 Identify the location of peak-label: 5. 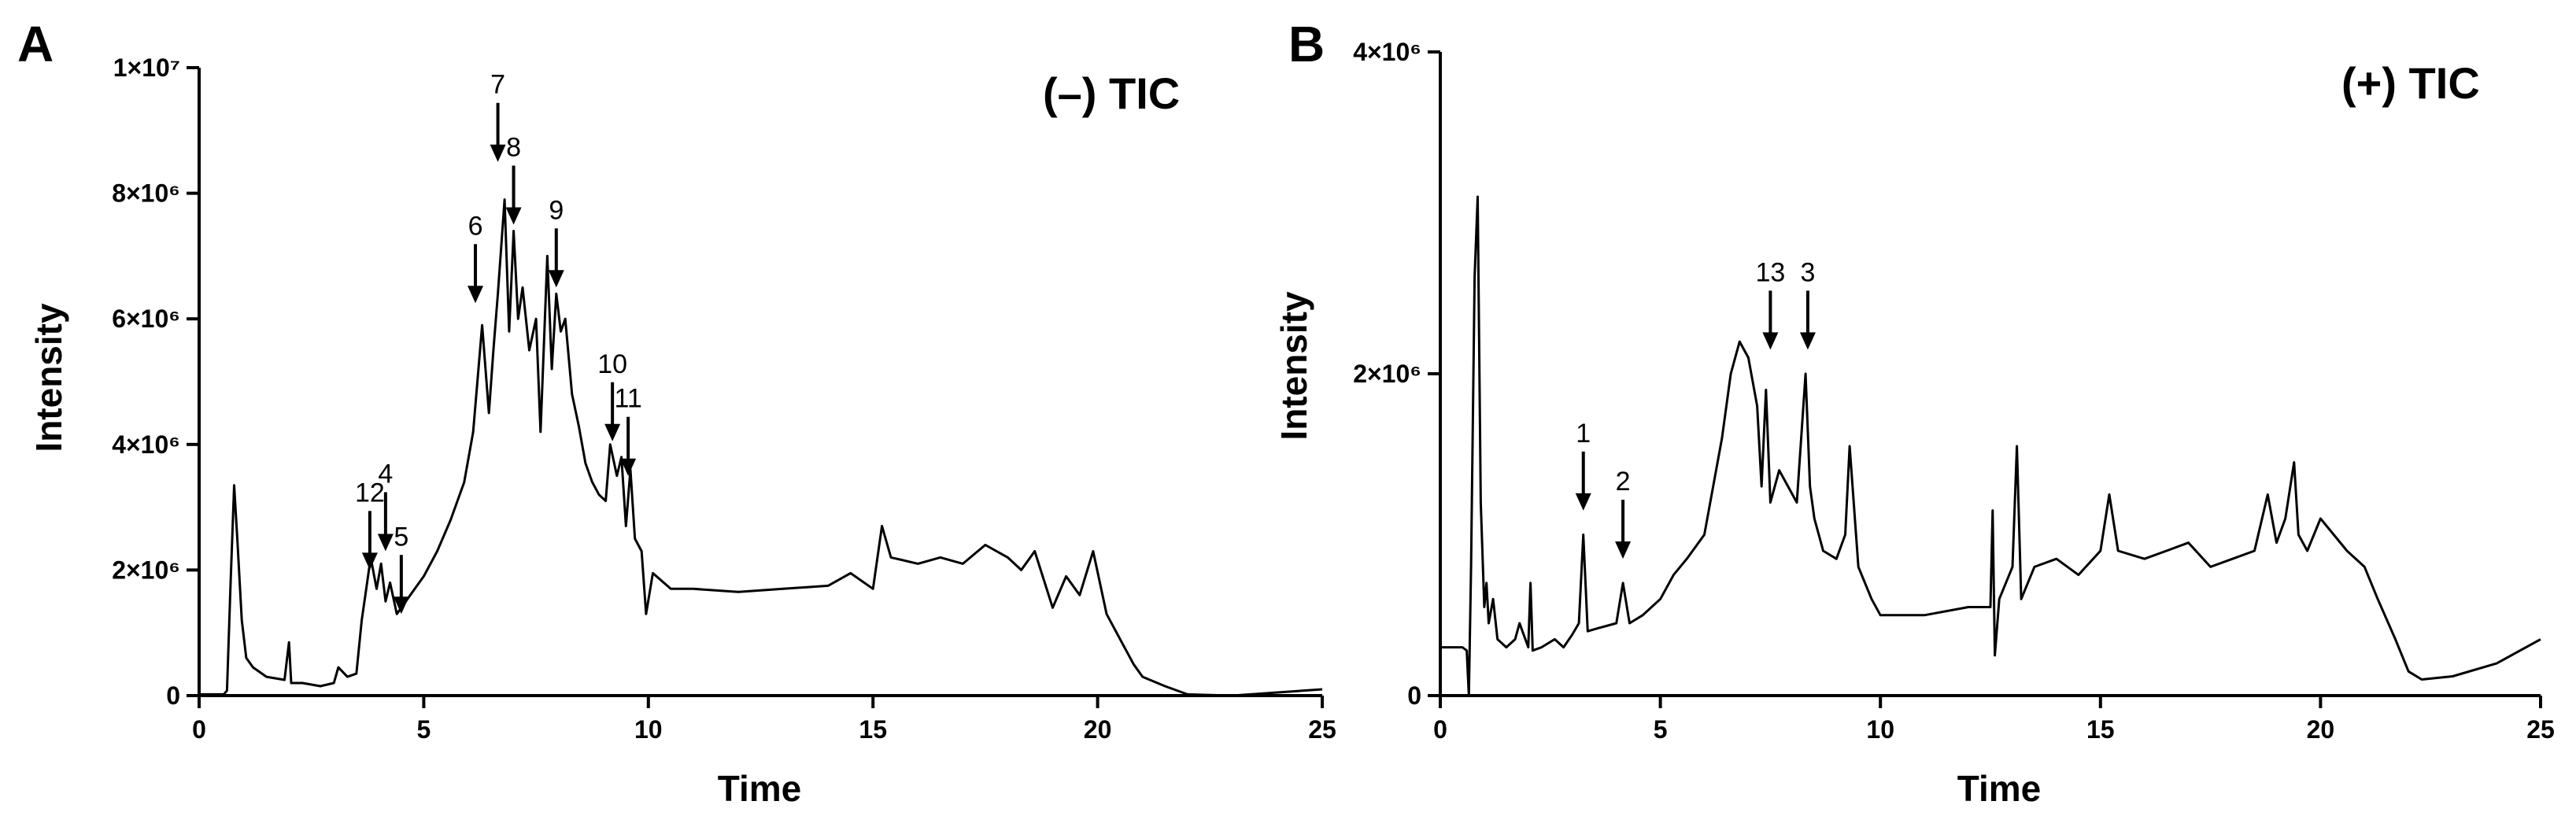
(401, 537).